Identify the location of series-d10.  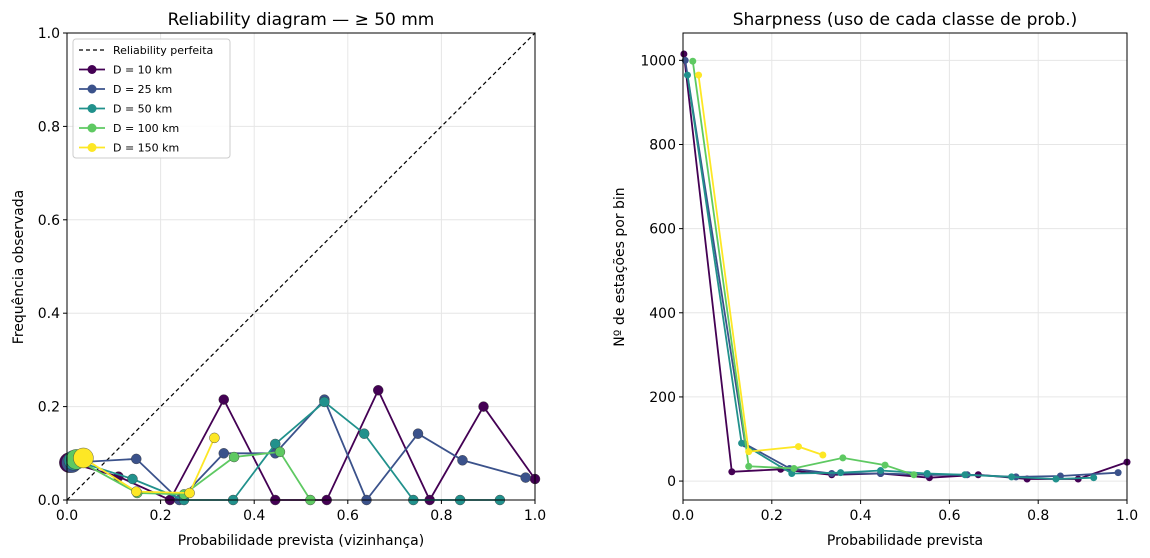
(300, 445).